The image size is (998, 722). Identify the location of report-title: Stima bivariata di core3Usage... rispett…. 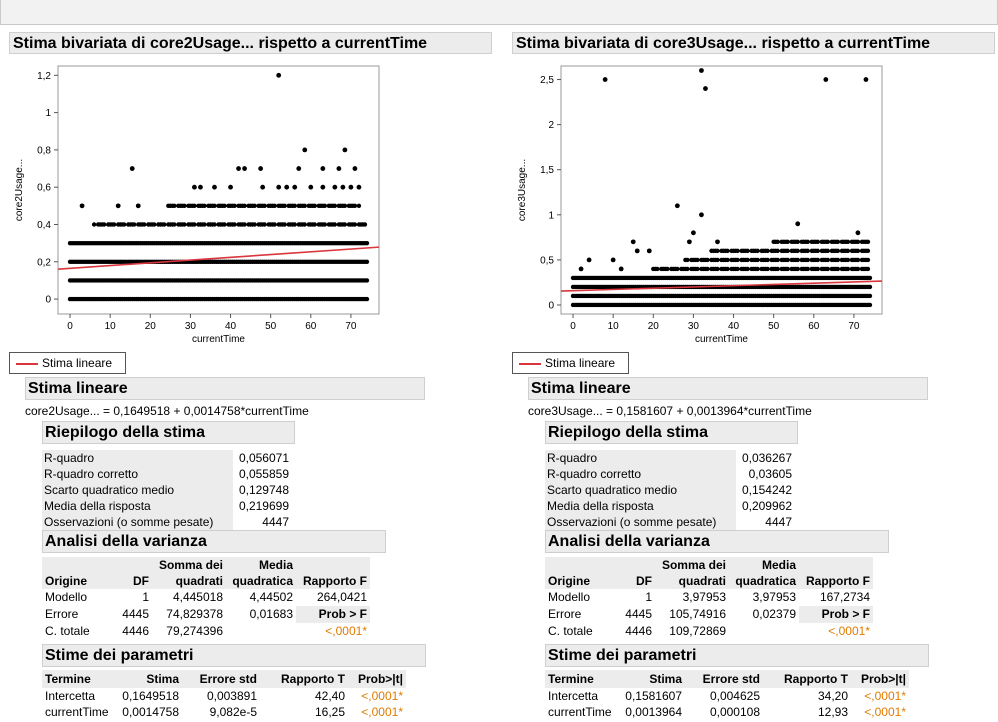
(753, 43).